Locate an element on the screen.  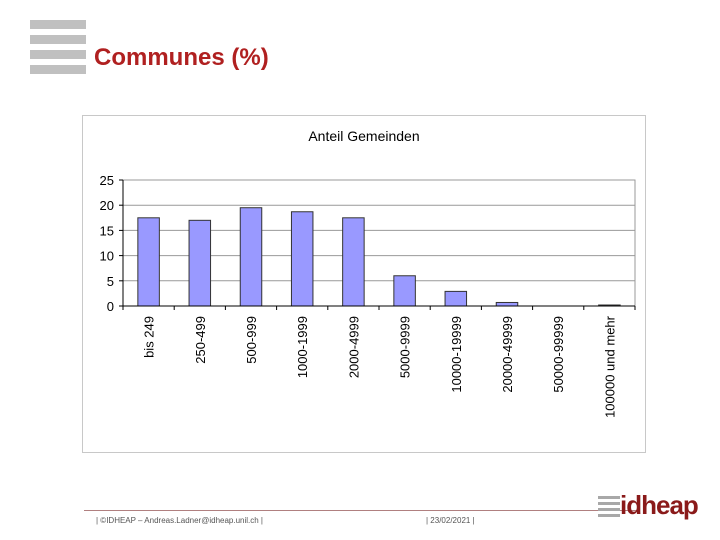
bar-layer is located at coordinates (379, 257).